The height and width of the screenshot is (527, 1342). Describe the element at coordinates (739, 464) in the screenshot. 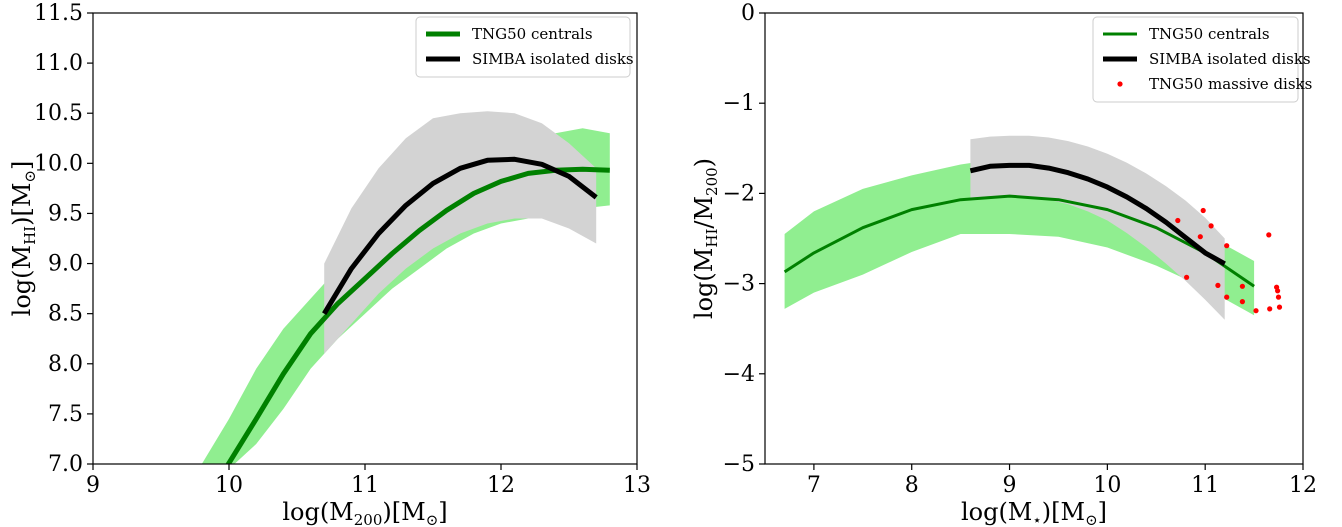

I see `y-tick-label: −5` at that location.